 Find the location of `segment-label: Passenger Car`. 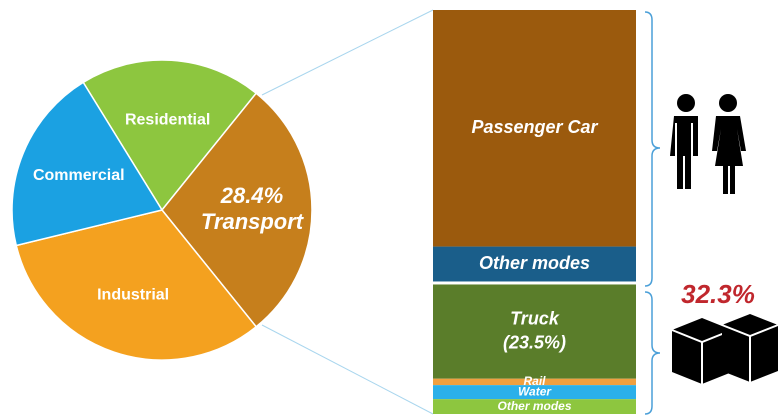

segment-label: Passenger Car is located at coordinates (534, 127).